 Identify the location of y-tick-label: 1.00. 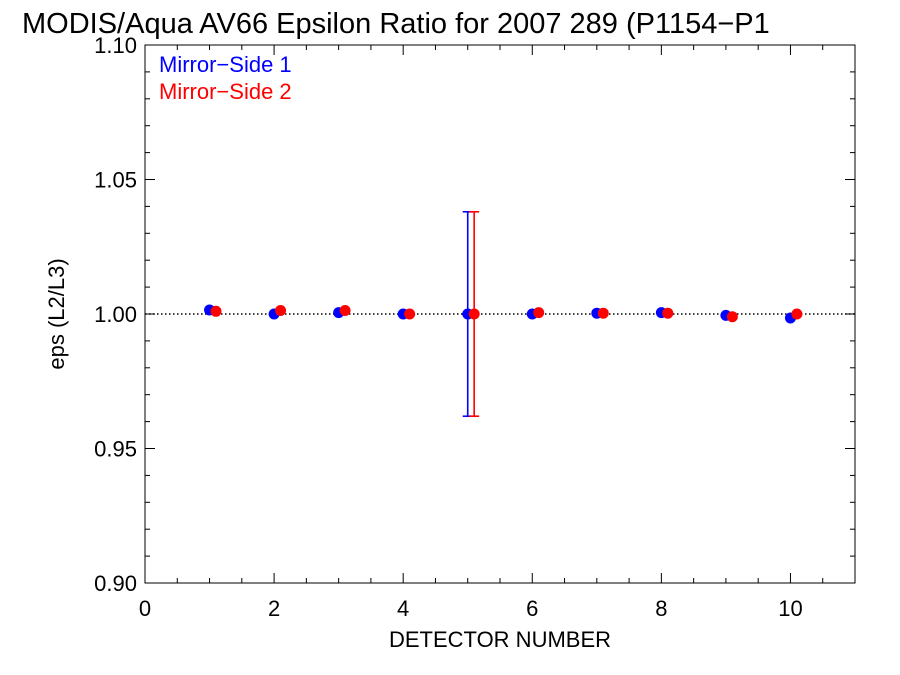
(115, 314).